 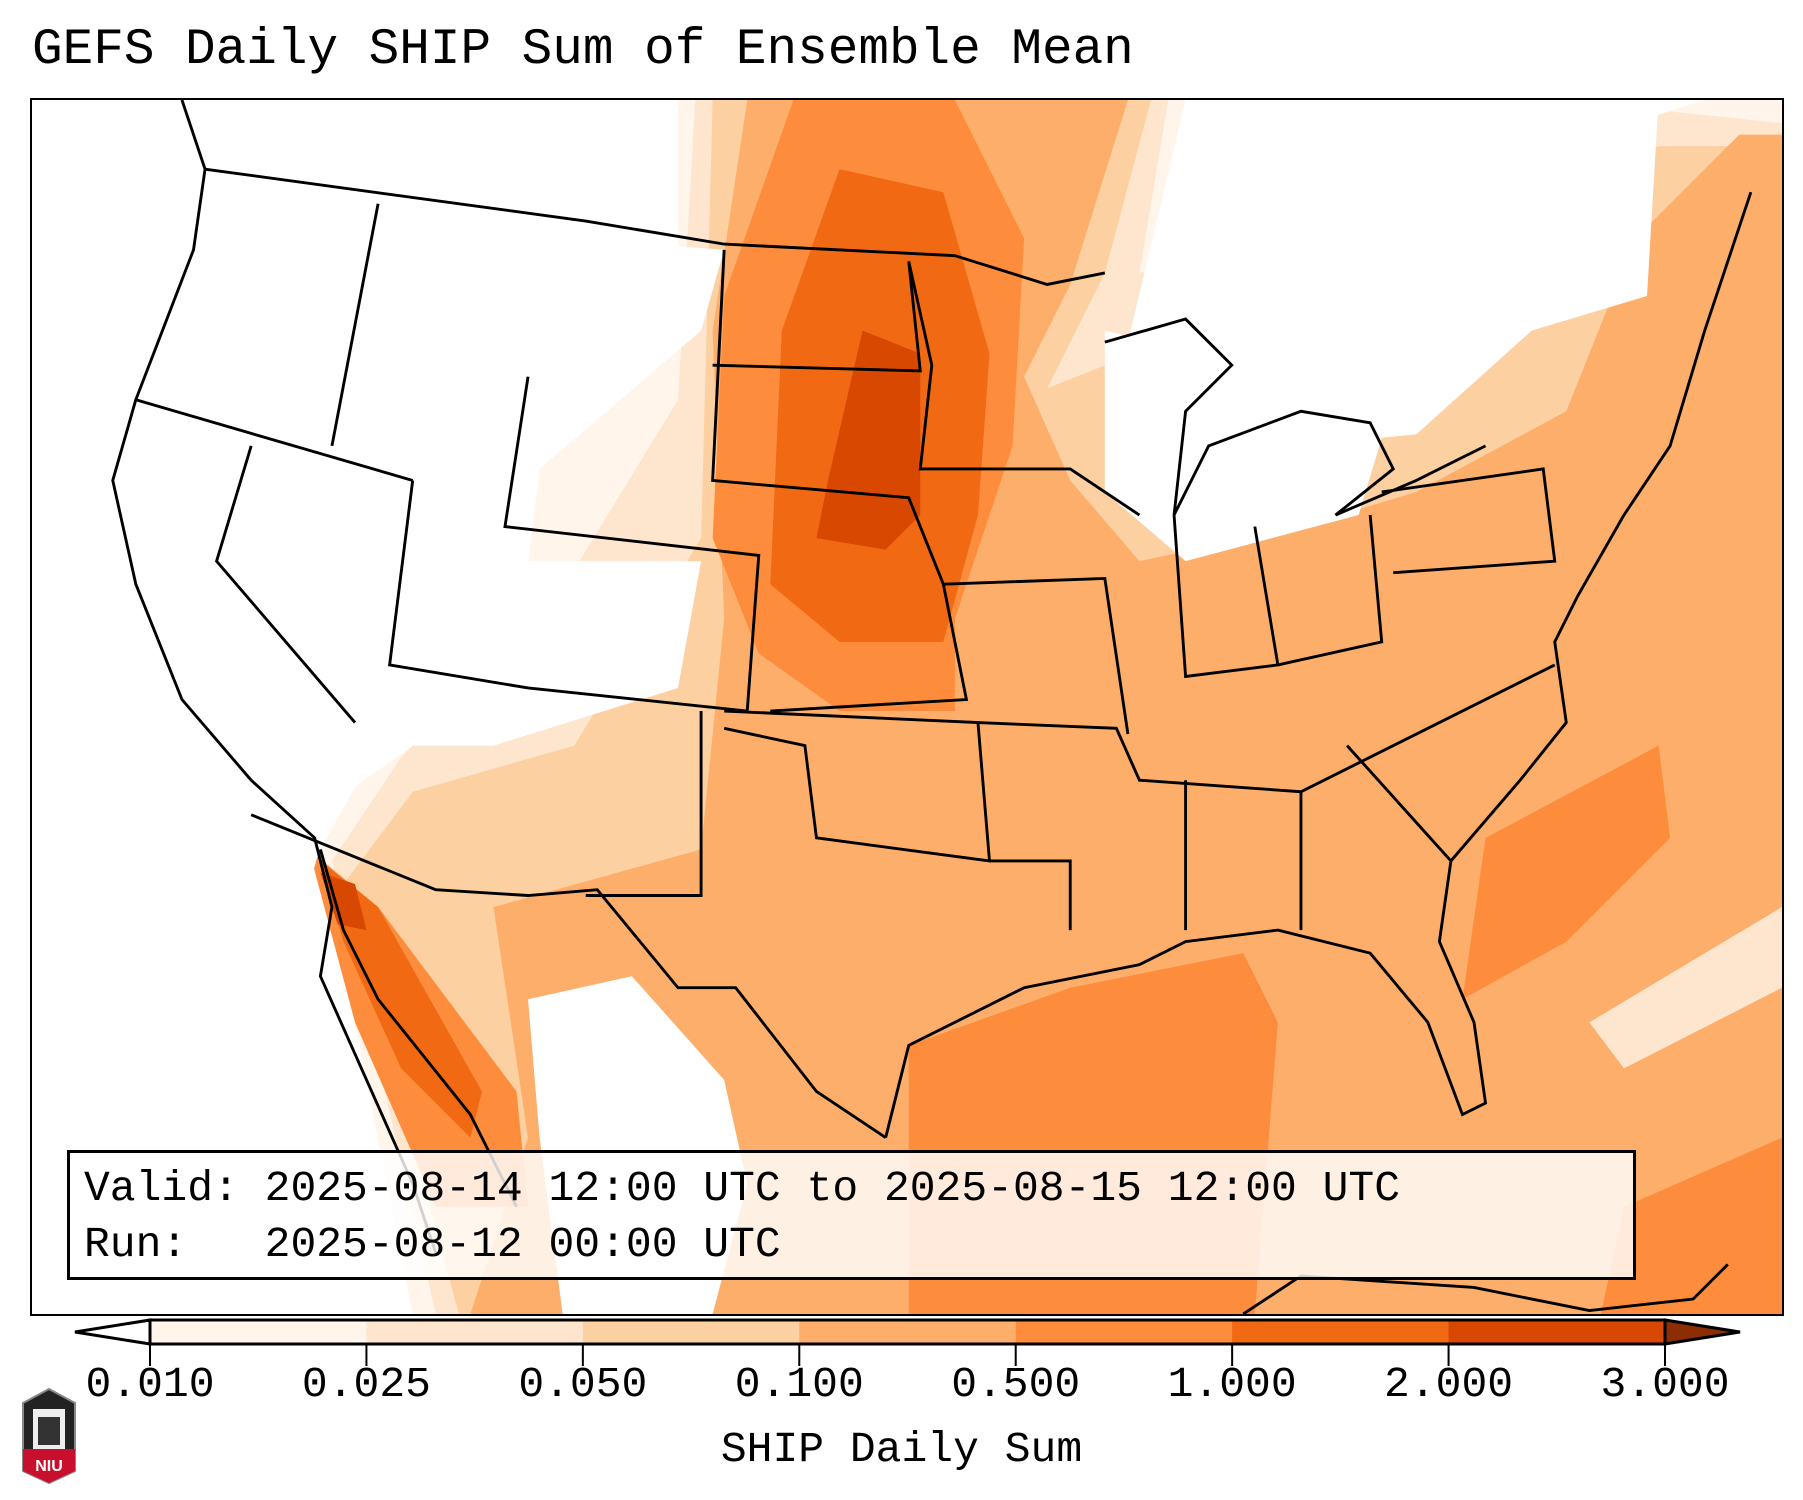 I want to click on field-none-greatlakes, so click(x=1249, y=446).